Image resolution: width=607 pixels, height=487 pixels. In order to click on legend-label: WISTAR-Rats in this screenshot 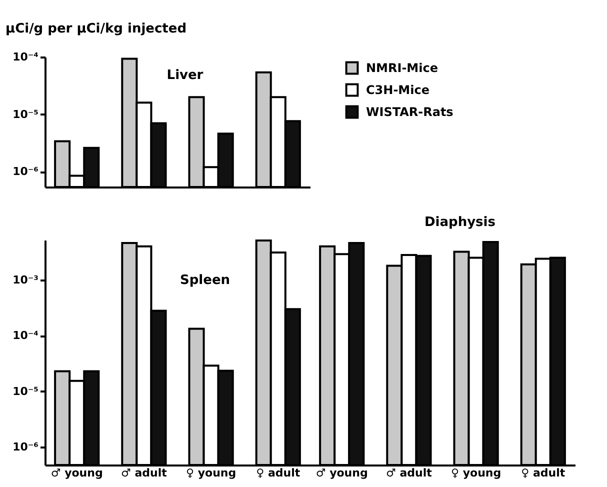, I will do `click(410, 112)`.